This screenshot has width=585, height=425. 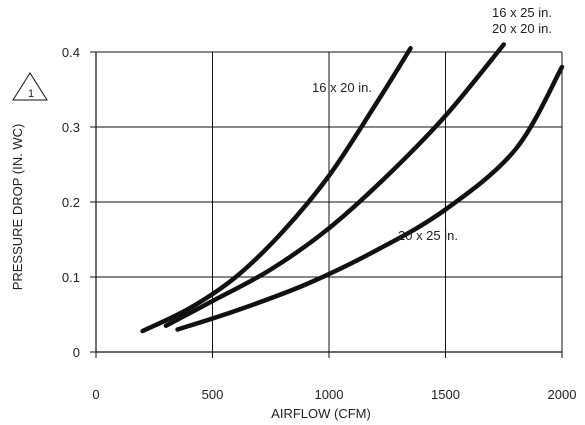 I want to click on y-tick-label-0.3: 0.3, so click(x=71, y=127).